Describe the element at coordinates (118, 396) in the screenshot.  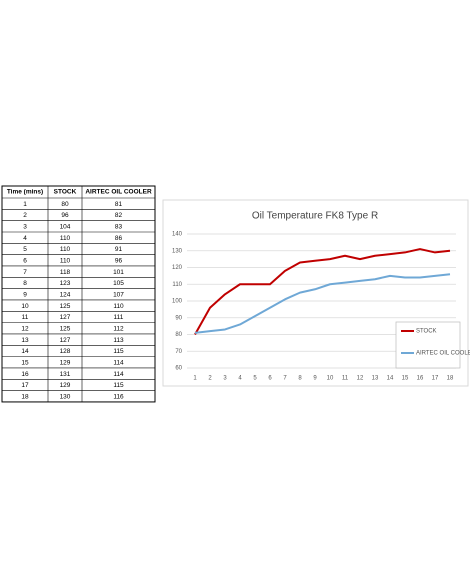
I see `table-cell: 116` at that location.